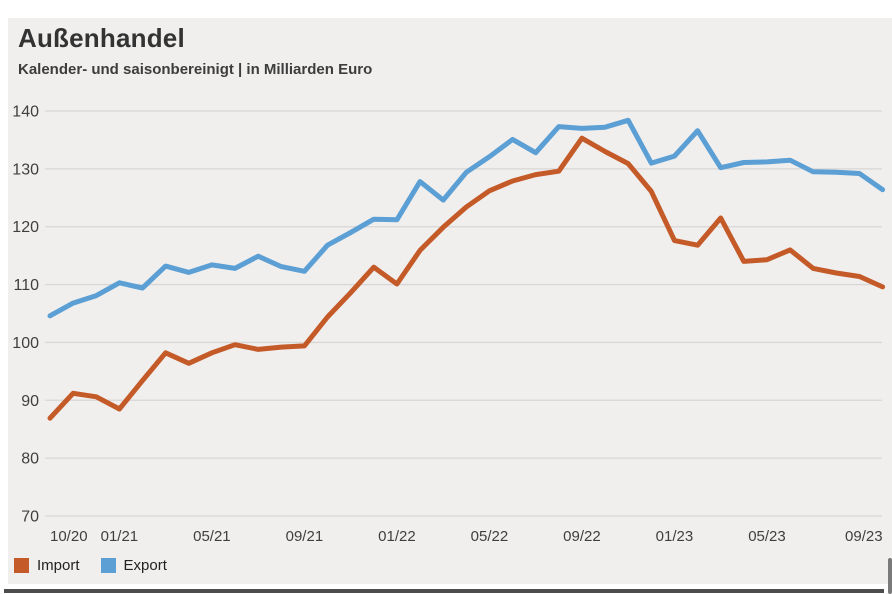 The image size is (892, 594). Describe the element at coordinates (69, 536) in the screenshot. I see `x-axis-label: 10/20` at that location.